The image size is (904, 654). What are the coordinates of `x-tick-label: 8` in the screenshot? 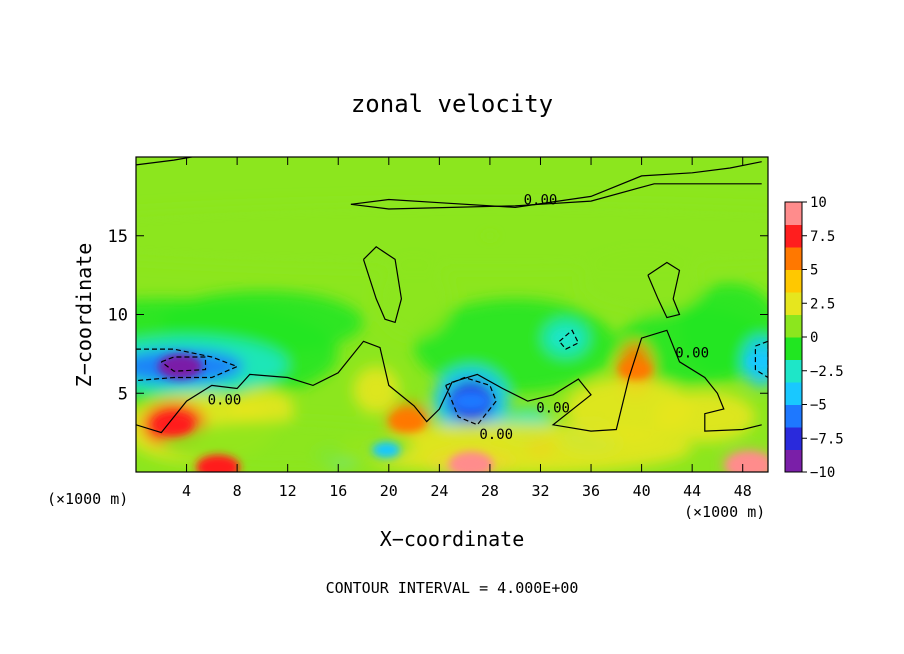 It's located at (237, 491).